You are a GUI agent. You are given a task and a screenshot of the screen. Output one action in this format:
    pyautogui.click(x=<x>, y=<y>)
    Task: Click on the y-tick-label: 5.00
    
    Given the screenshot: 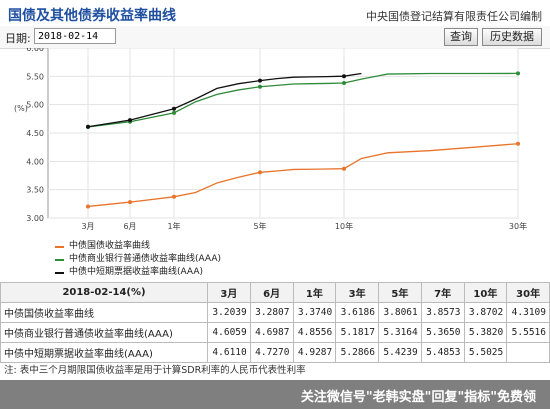 What is the action you would take?
    pyautogui.click(x=35, y=105)
    